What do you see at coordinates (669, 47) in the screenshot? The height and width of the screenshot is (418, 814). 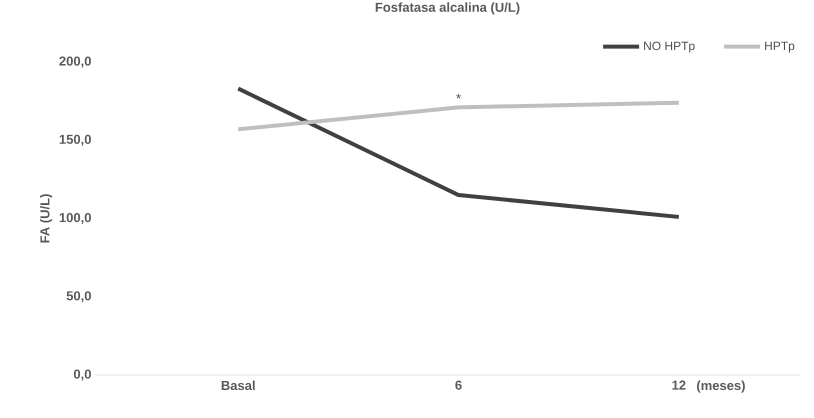 I see `legend-label: NO HPTp` at bounding box center [669, 47].